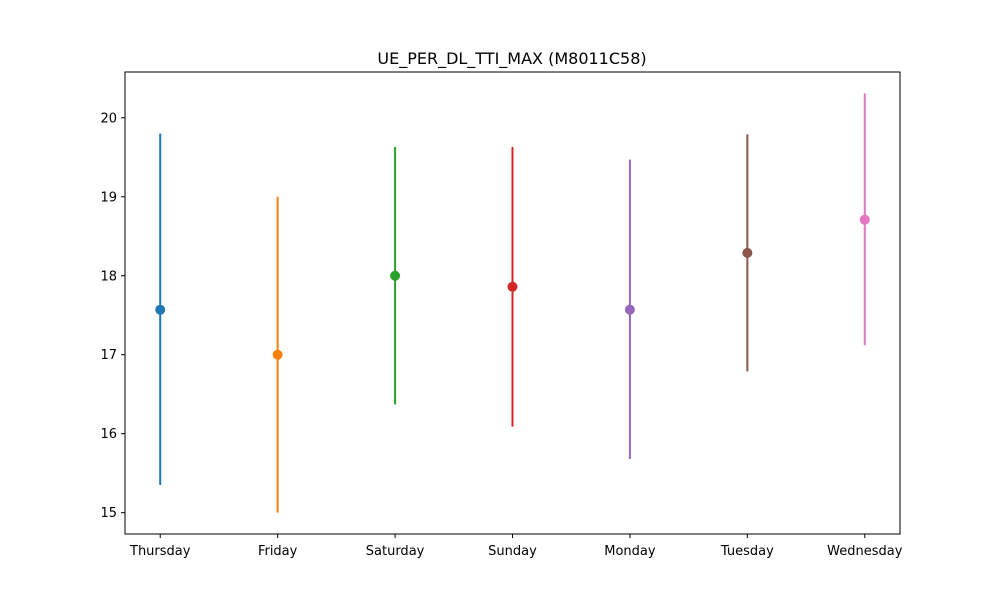 The image size is (1000, 600). I want to click on x-tick-label: Wednesday, so click(865, 551).